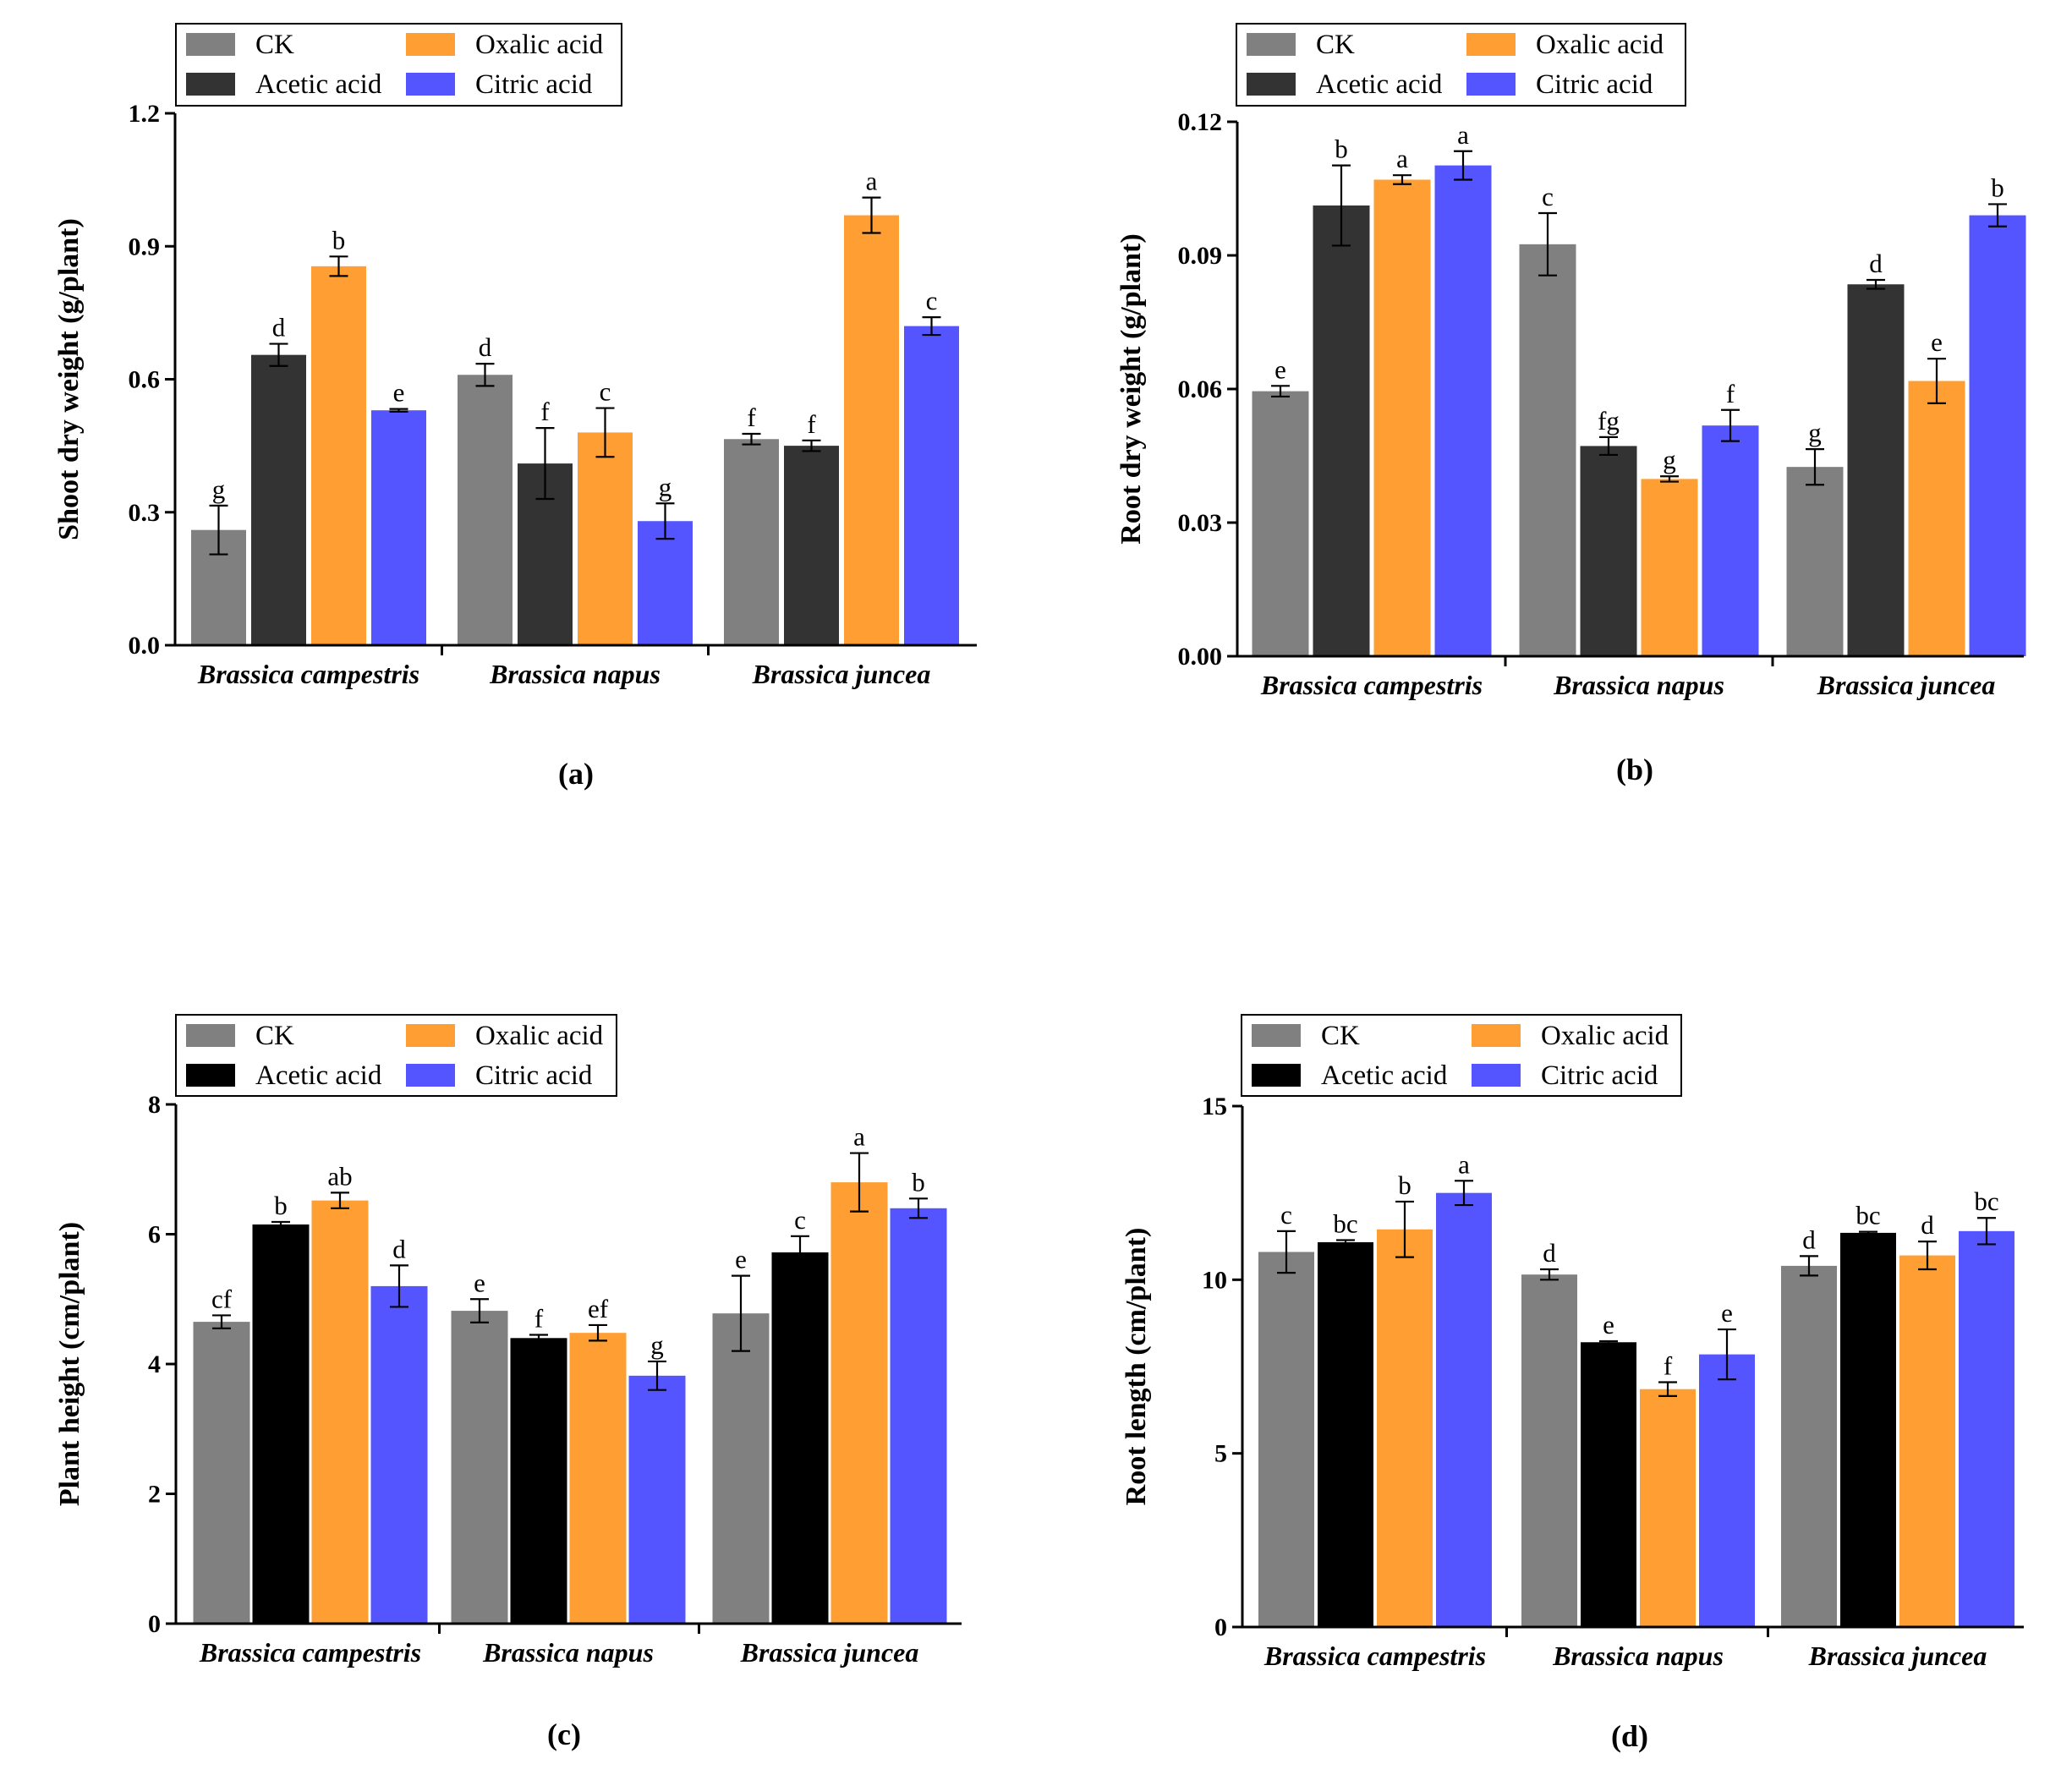 The width and height of the screenshot is (2072, 1775). What do you see at coordinates (1609, 421) in the screenshot?
I see `significance-letter: fg` at bounding box center [1609, 421].